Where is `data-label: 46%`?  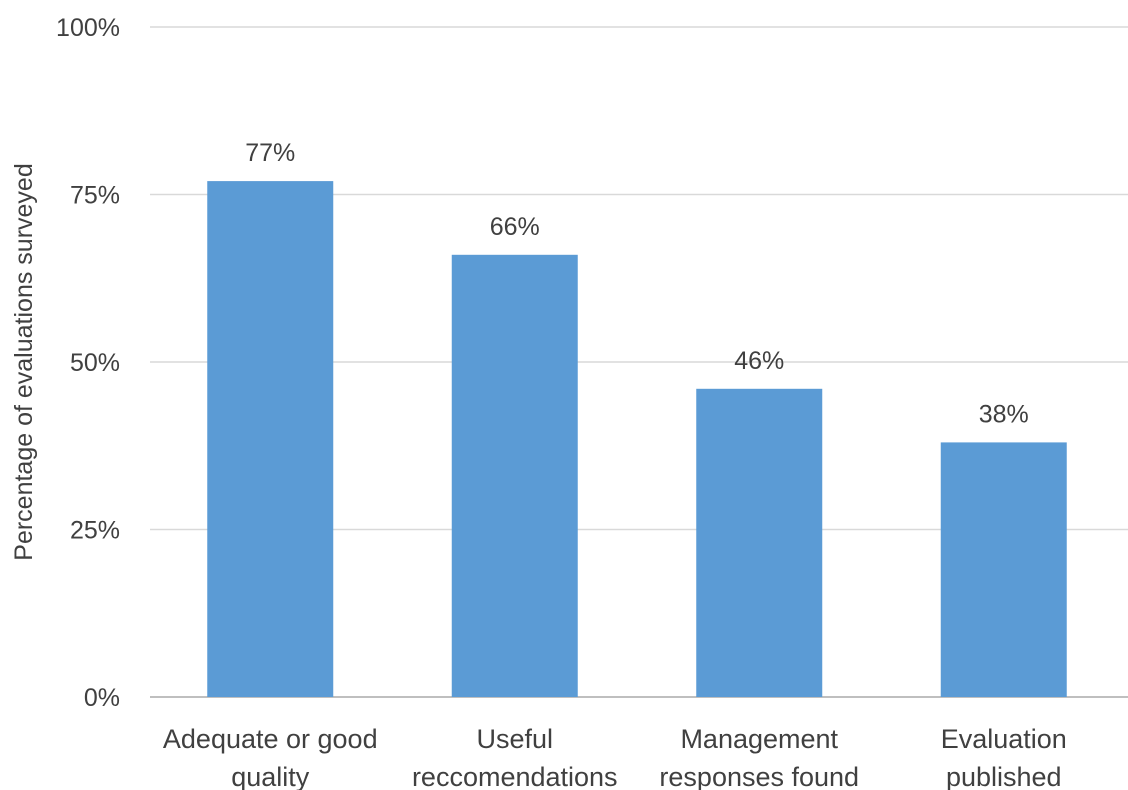 data-label: 46% is located at coordinates (759, 361).